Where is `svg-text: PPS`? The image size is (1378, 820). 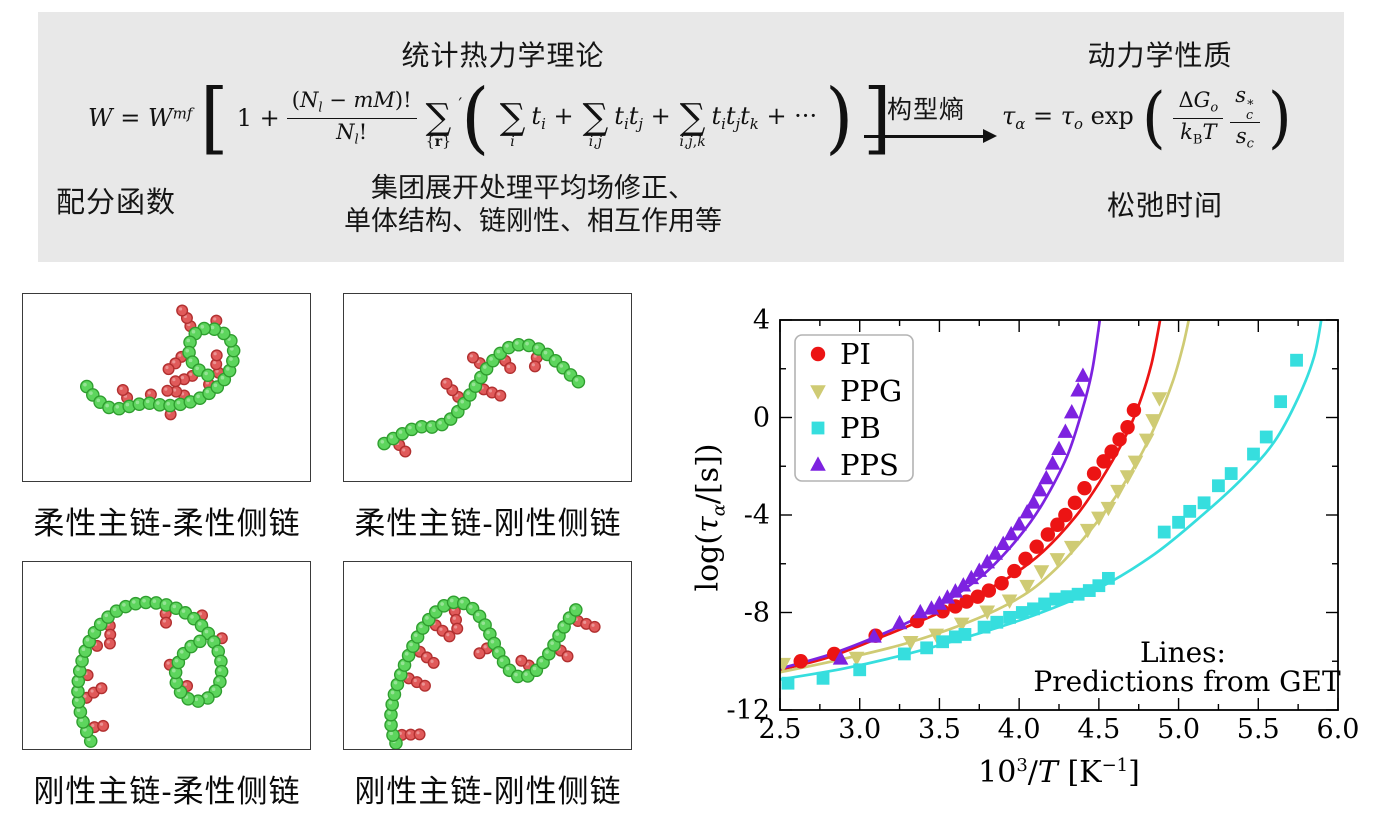 svg-text: PPS is located at coordinates (869, 465).